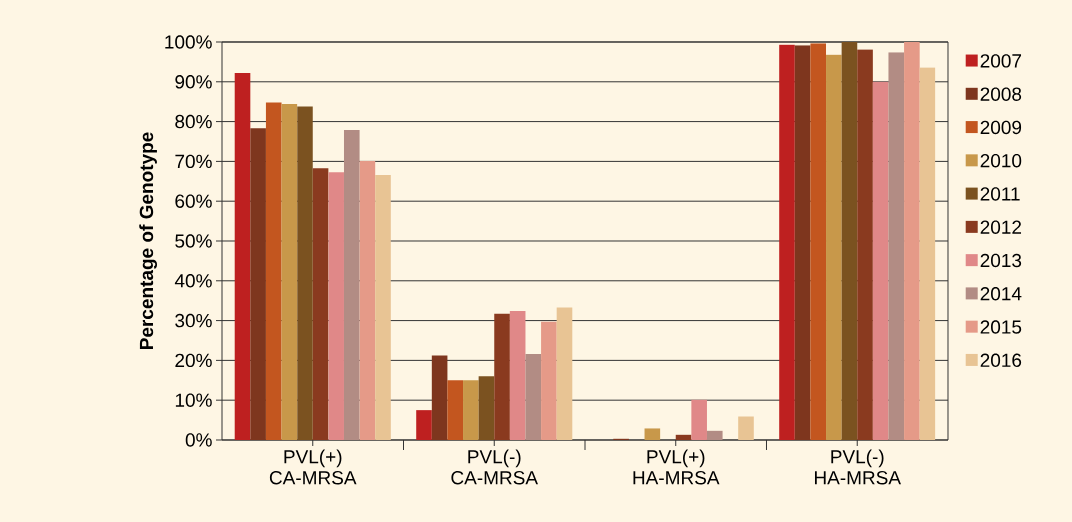 This screenshot has height=522, width=1072. What do you see at coordinates (193, 320) in the screenshot?
I see `y-tick-label: 30%` at bounding box center [193, 320].